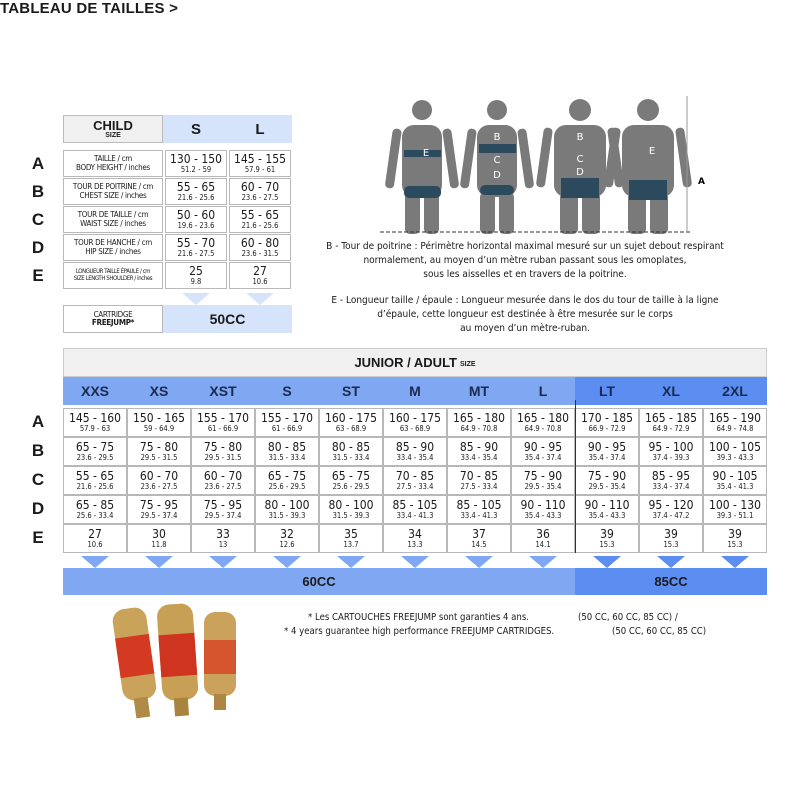 This screenshot has height=800, width=800. What do you see at coordinates (223, 486) in the screenshot?
I see `value-inches: 23.6 - 27.5` at bounding box center [223, 486].